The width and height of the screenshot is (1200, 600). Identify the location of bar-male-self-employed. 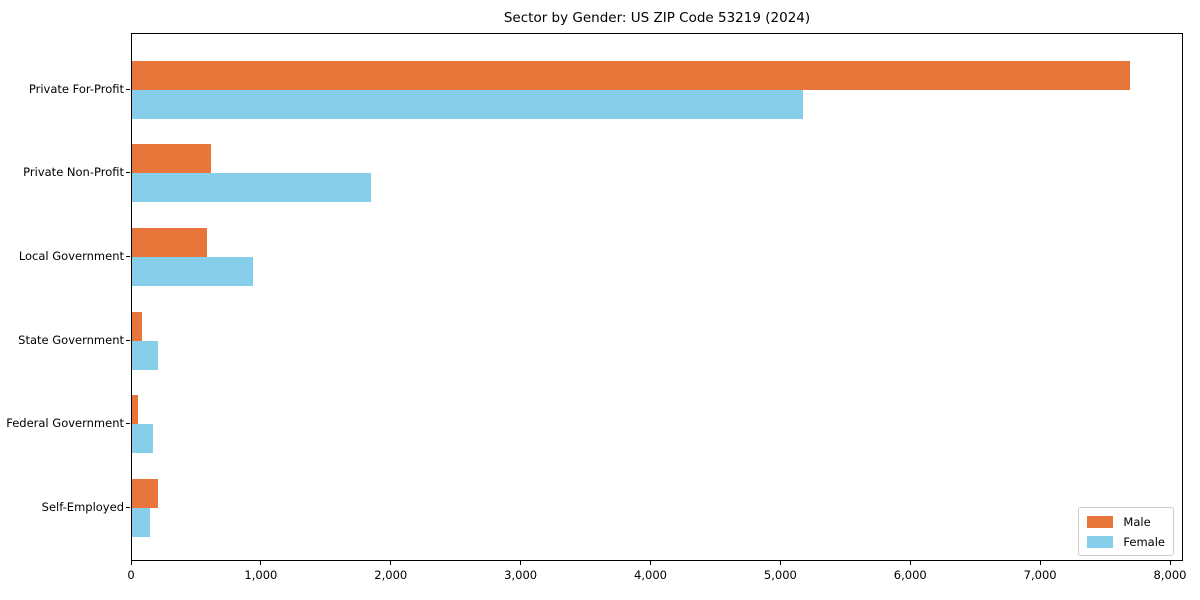
(145, 493).